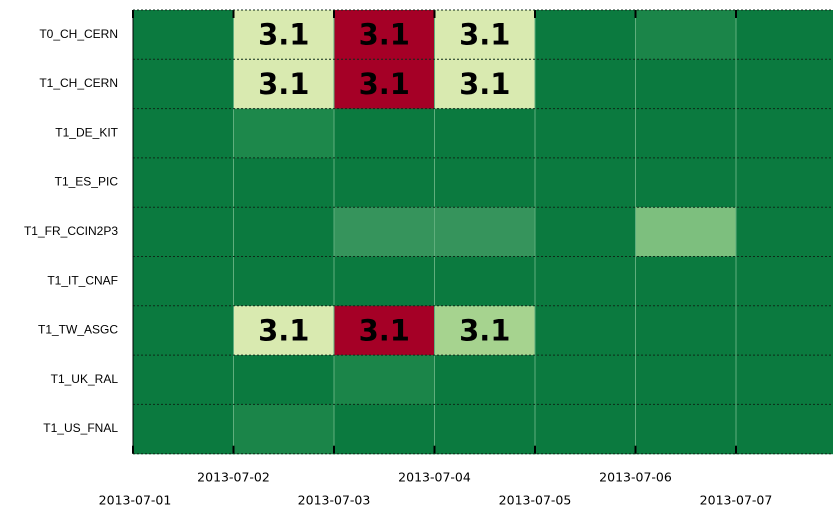 This screenshot has height=514, width=833. I want to click on x-tick-label: 2013-07-07, so click(736, 500).